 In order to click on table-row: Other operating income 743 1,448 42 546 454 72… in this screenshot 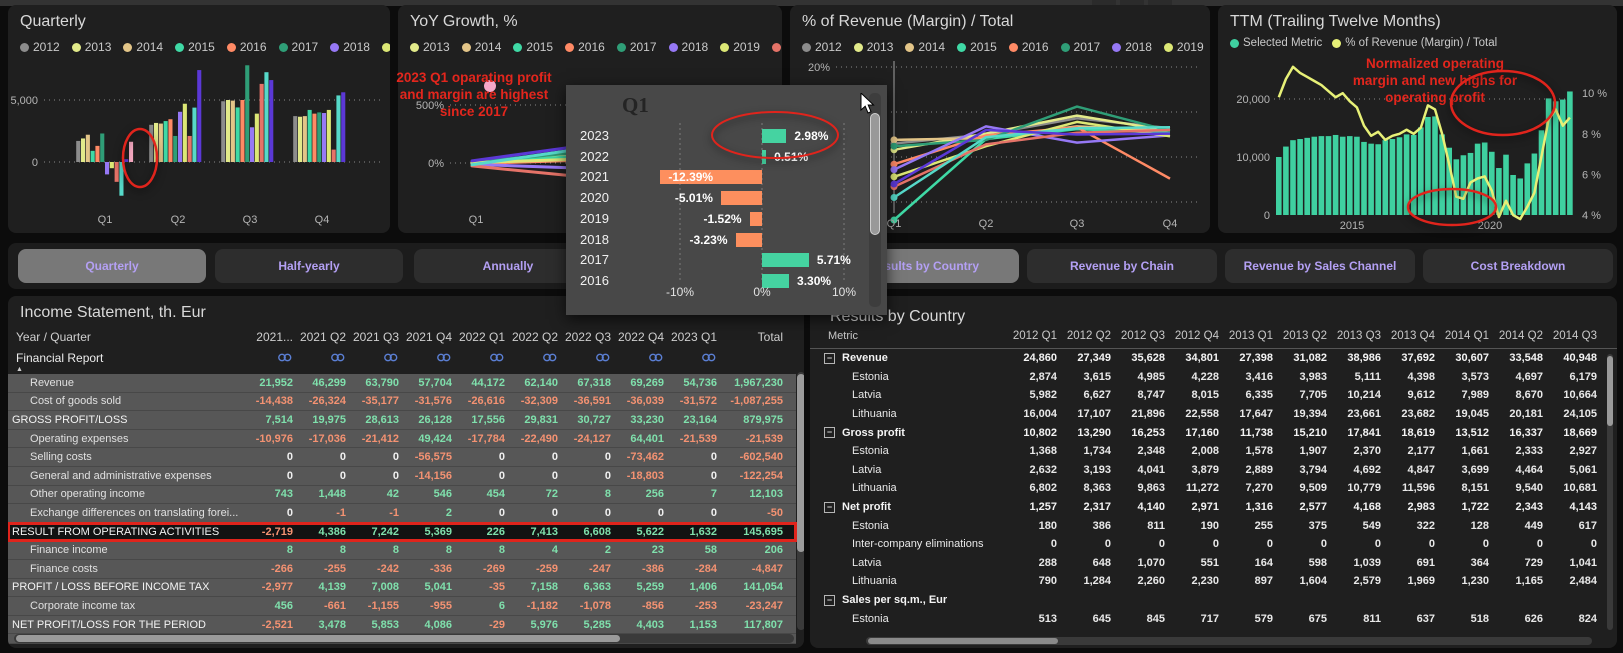, I will do `click(402, 495)`.